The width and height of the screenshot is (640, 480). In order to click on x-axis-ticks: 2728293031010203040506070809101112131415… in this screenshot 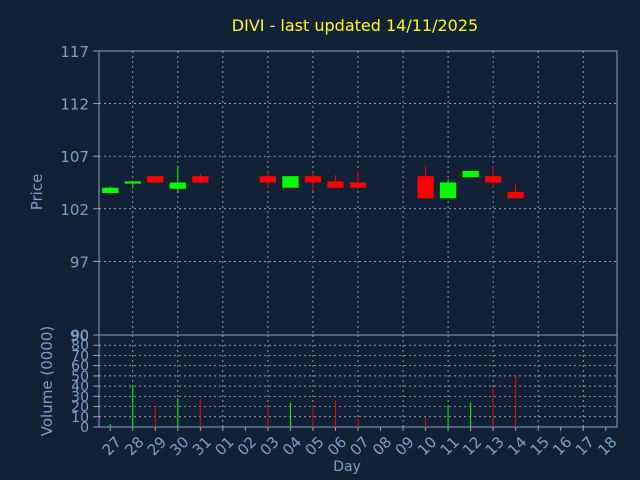, I will do `click(359, 443)`.